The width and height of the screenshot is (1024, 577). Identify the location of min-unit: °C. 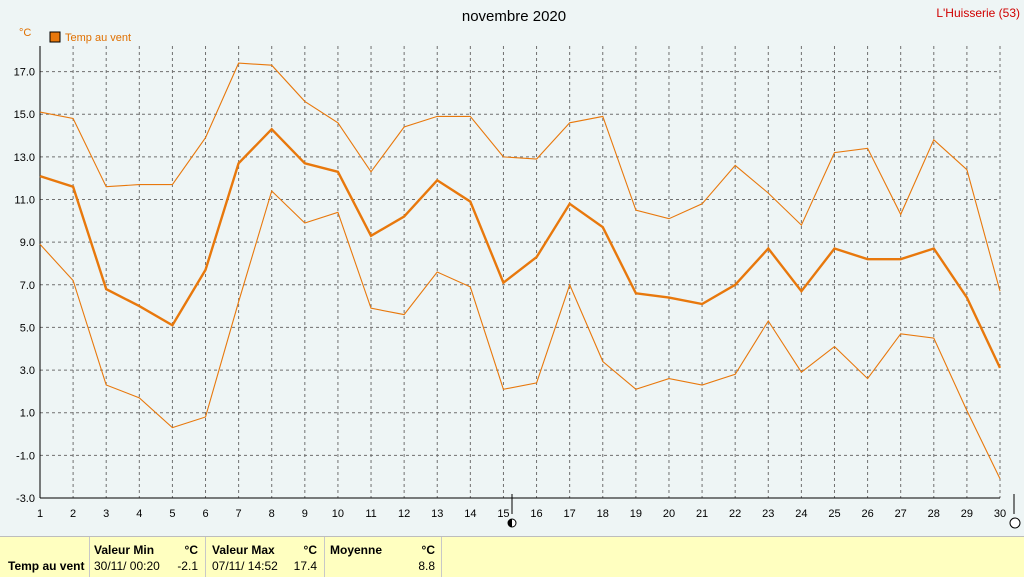
(191, 550).